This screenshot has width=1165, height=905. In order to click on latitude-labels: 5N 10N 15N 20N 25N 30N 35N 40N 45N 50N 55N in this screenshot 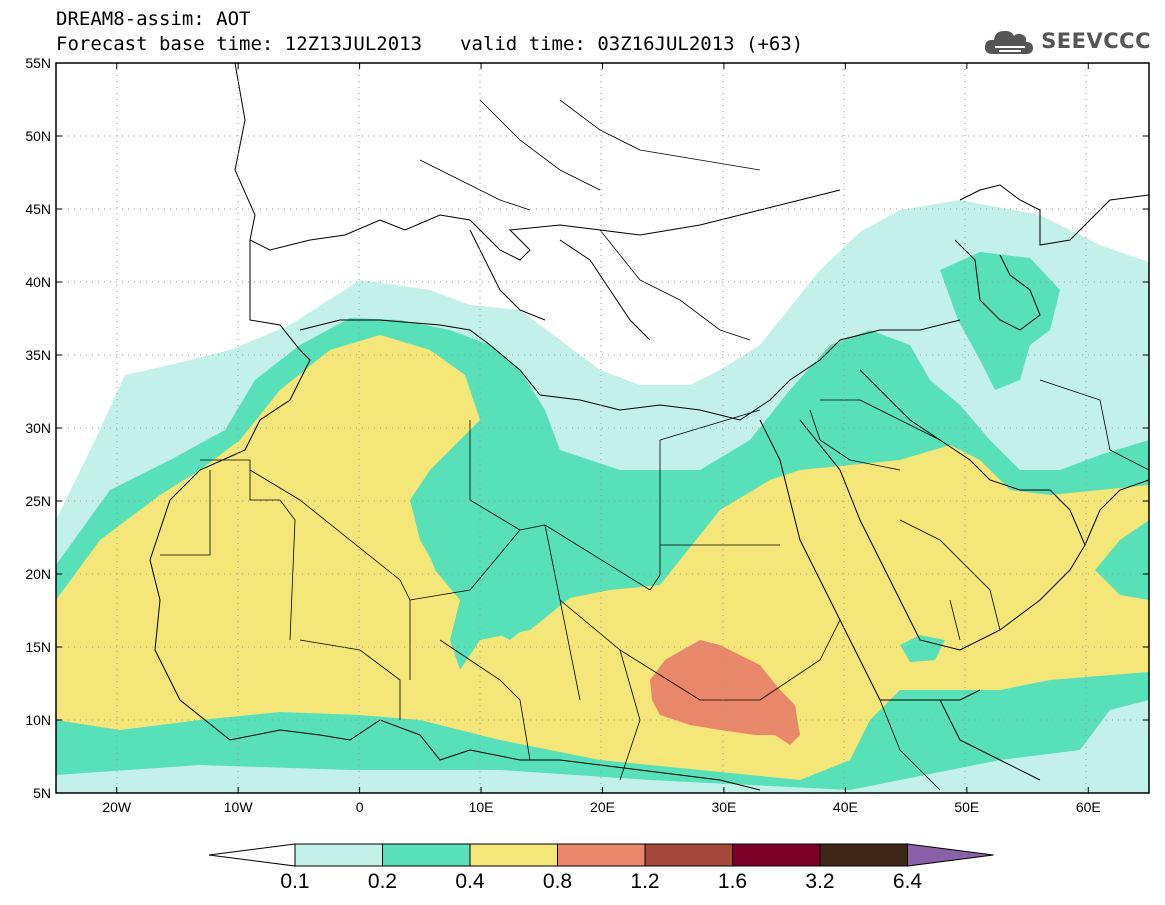, I will do `click(38, 428)`.